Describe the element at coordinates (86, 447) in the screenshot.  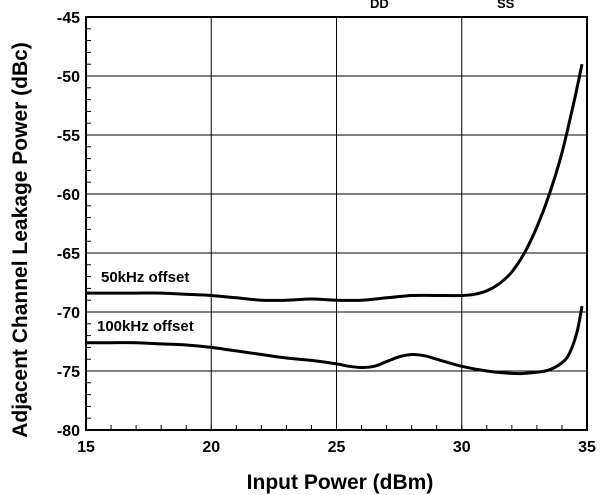
I see `x-tick-label: 15` at that location.